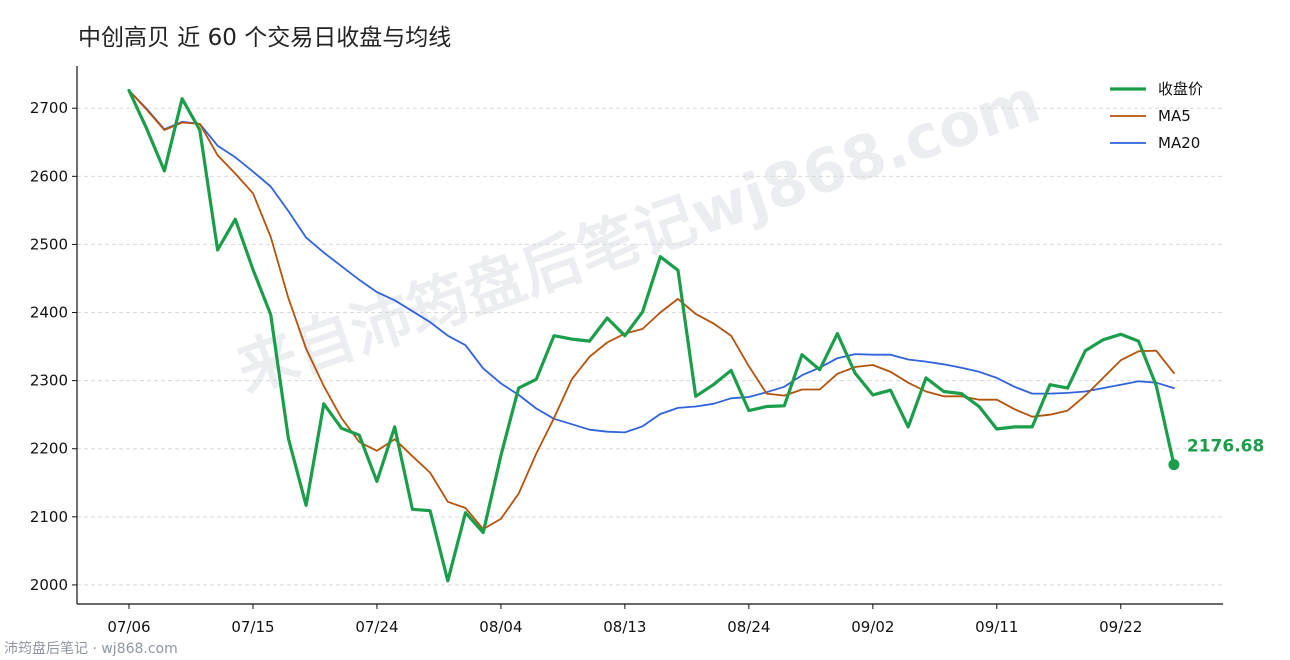 The width and height of the screenshot is (1290, 660). Describe the element at coordinates (49, 449) in the screenshot. I see `y-tick-label: 2200` at that location.